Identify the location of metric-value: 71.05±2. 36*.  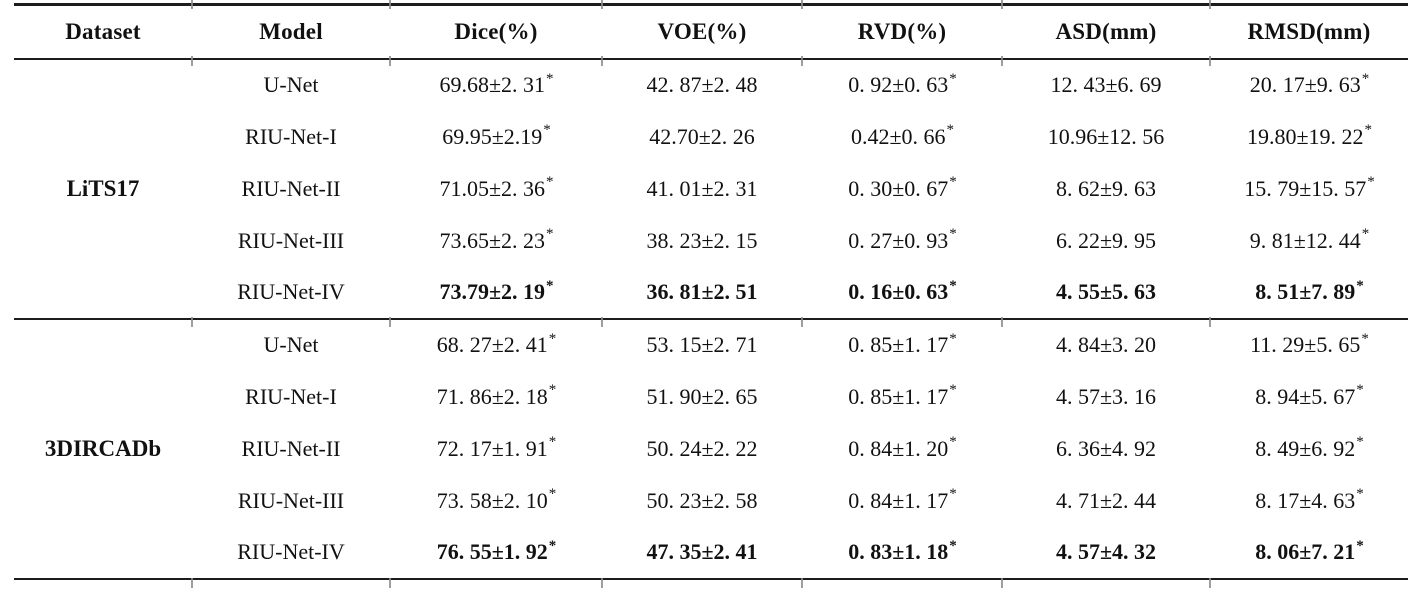
(496, 189).